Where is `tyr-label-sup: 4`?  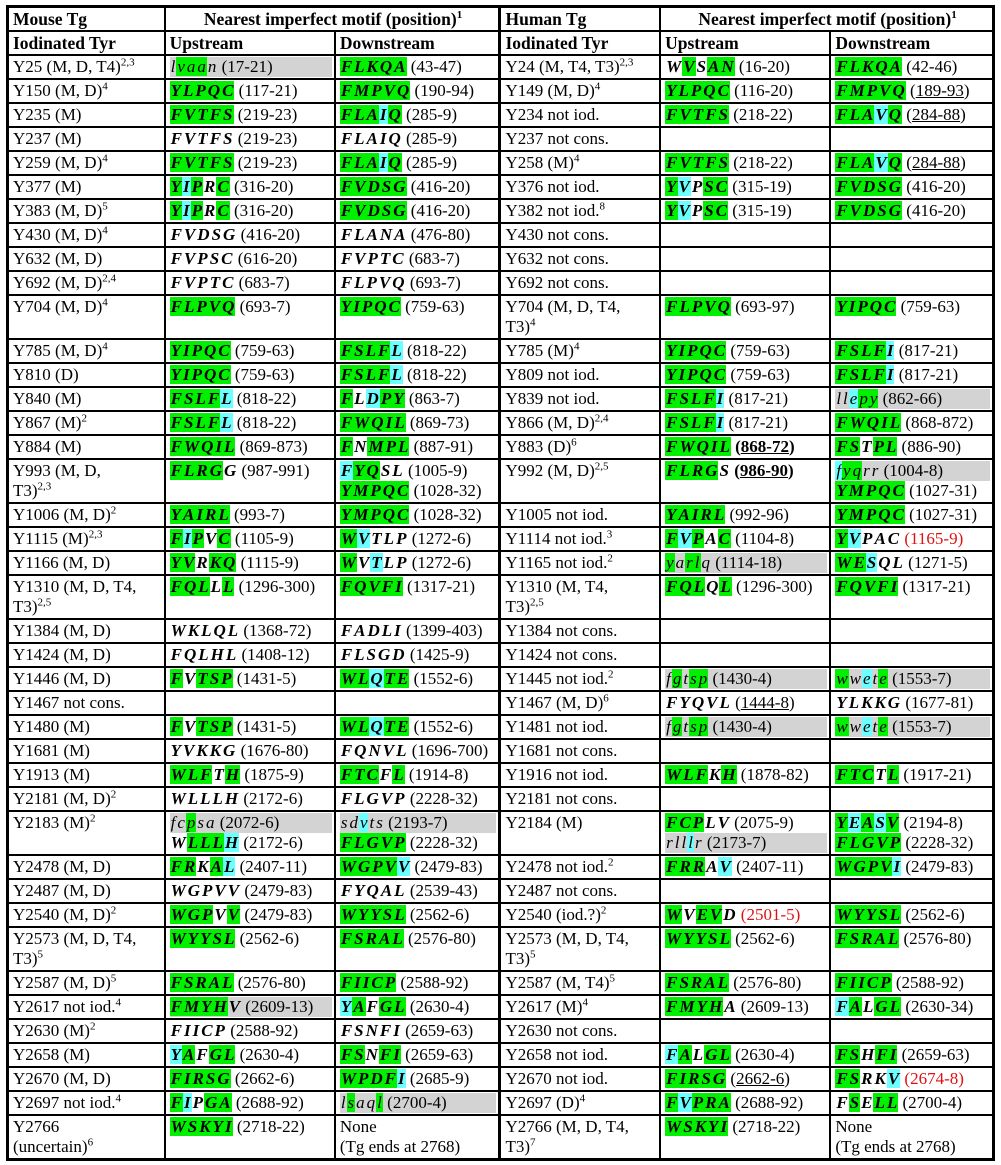 tyr-label-sup: 4 is located at coordinates (597, 86).